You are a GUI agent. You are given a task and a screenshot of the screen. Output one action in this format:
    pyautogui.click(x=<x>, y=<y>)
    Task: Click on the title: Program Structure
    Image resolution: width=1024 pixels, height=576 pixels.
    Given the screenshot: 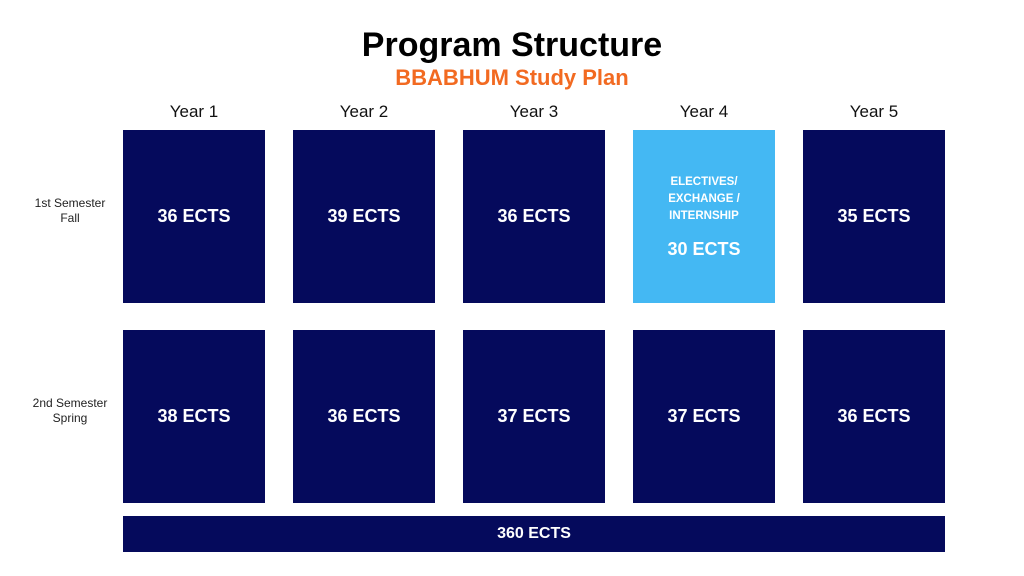 What is the action you would take?
    pyautogui.click(x=512, y=45)
    